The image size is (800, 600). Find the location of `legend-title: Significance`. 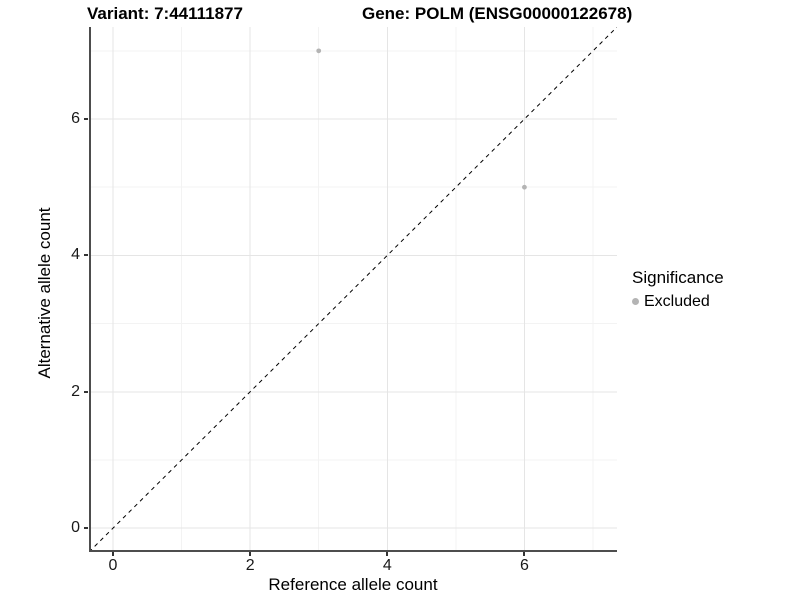

legend-title: Significance is located at coordinates (678, 277).